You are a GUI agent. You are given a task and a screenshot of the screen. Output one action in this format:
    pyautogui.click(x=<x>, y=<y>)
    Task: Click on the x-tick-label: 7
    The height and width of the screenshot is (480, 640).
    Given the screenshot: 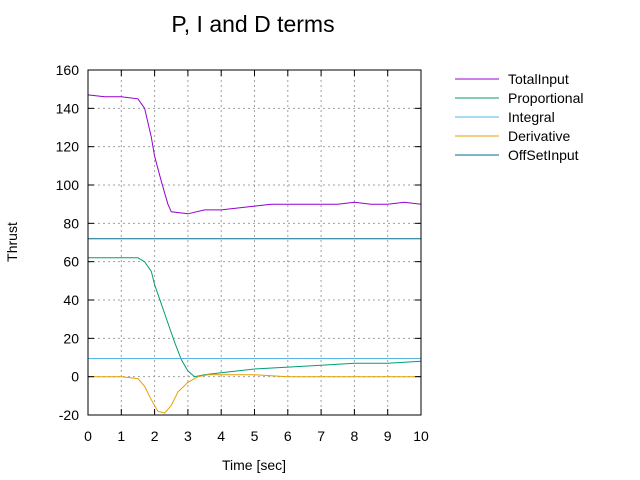 What is the action you would take?
    pyautogui.click(x=321, y=436)
    